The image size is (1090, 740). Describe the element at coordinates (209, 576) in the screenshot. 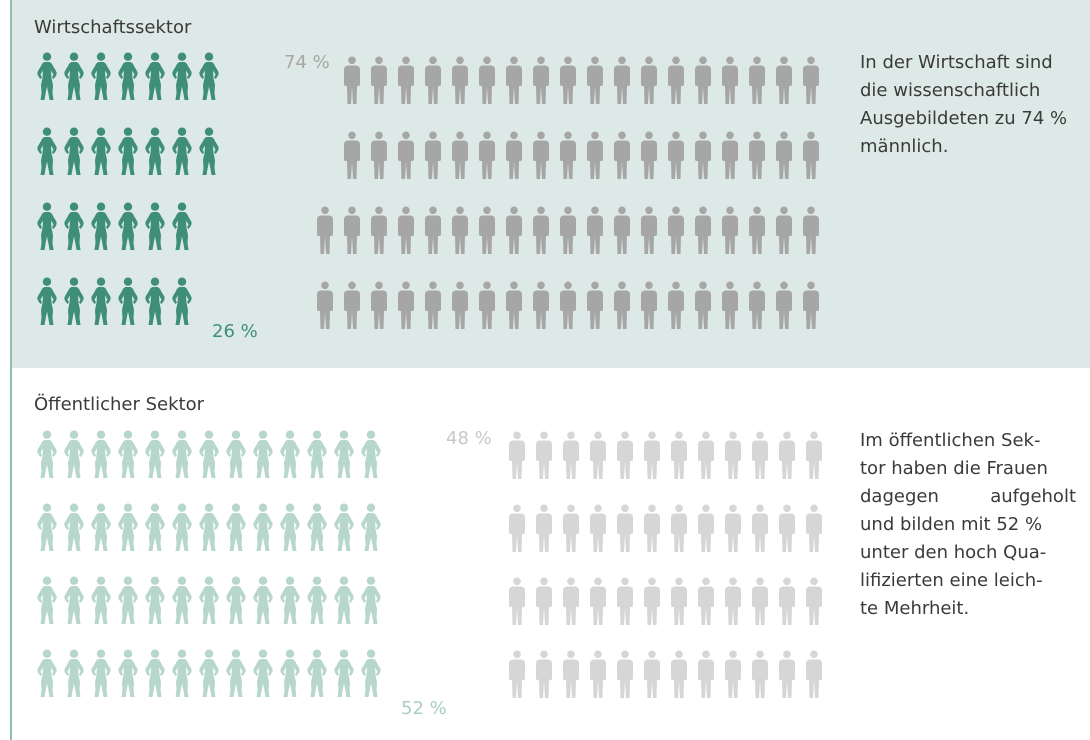

I see `public-women-pictogram` at that location.